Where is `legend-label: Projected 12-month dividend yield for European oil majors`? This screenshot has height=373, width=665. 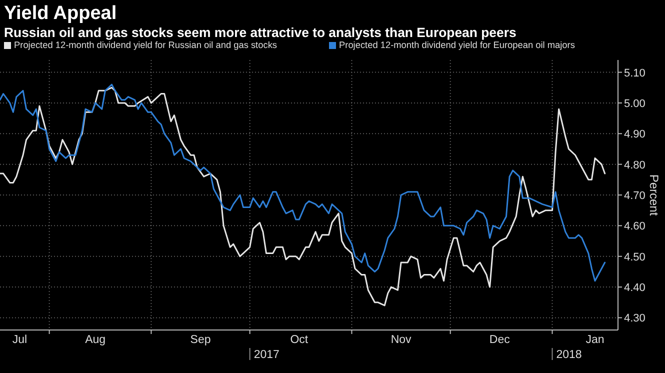 legend-label: Projected 12-month dividend yield for European oil majors is located at coordinates (457, 45).